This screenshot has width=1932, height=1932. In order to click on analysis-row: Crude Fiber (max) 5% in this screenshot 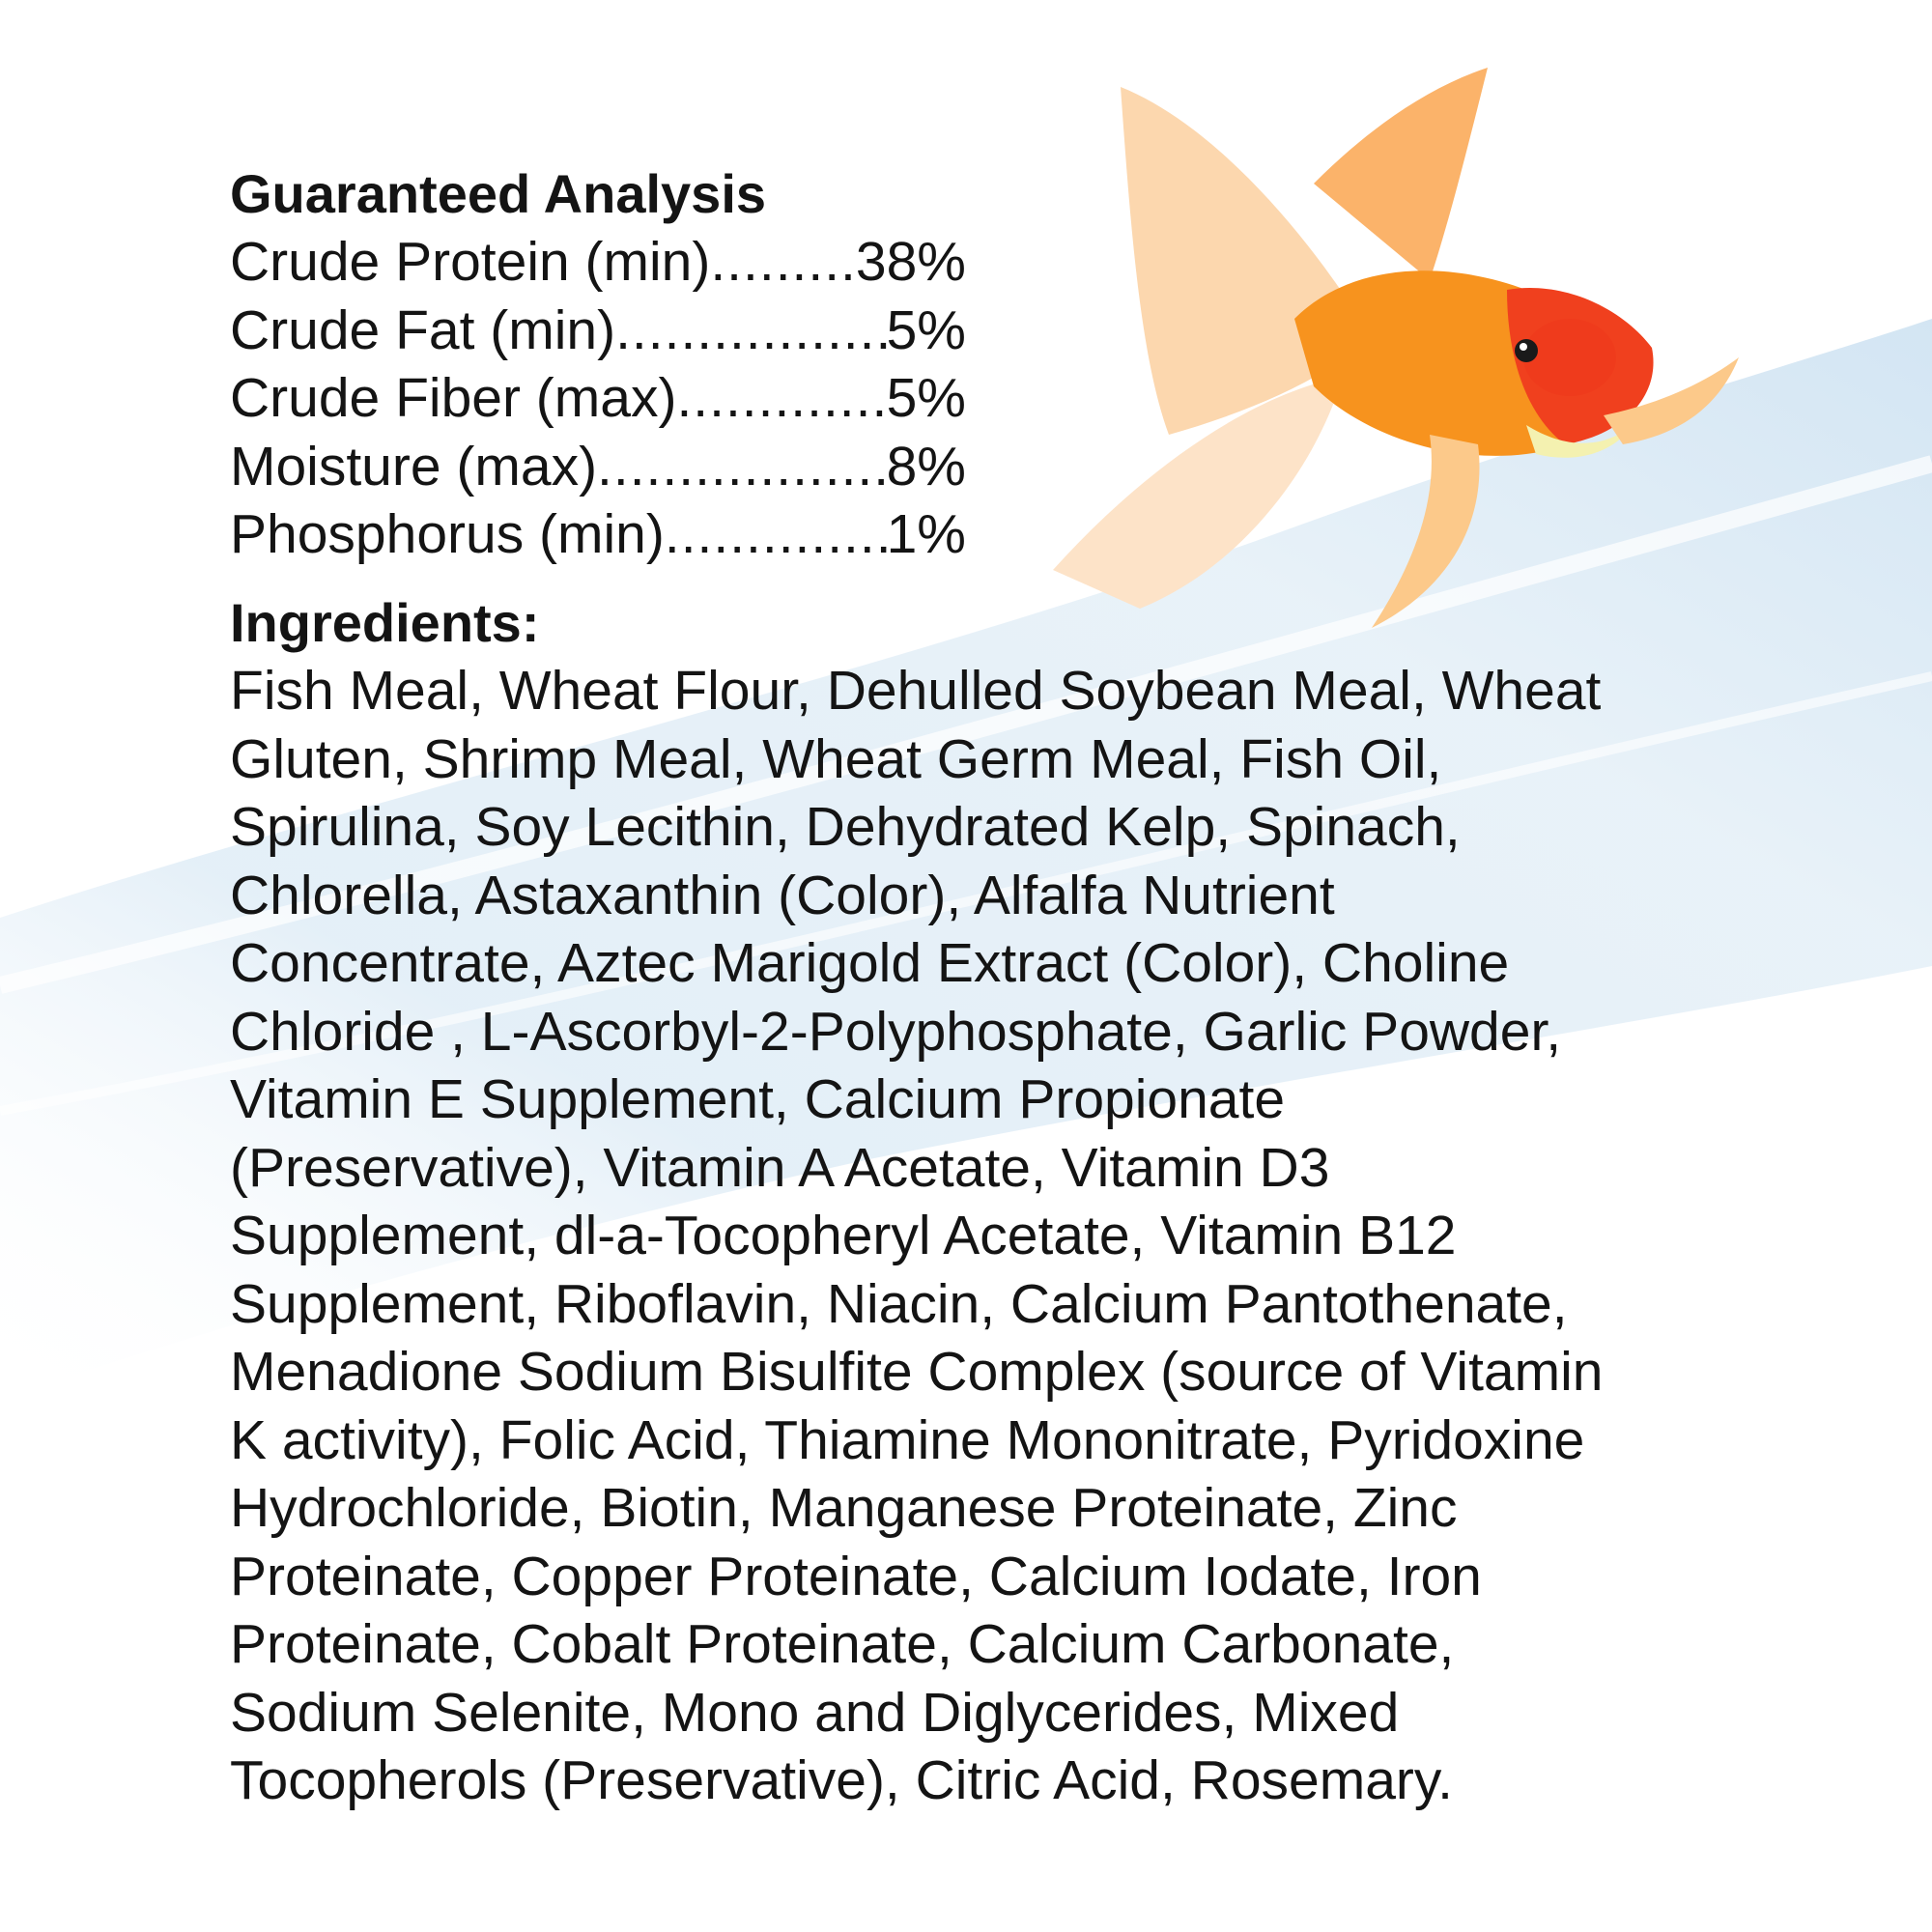, I will do `click(598, 398)`.